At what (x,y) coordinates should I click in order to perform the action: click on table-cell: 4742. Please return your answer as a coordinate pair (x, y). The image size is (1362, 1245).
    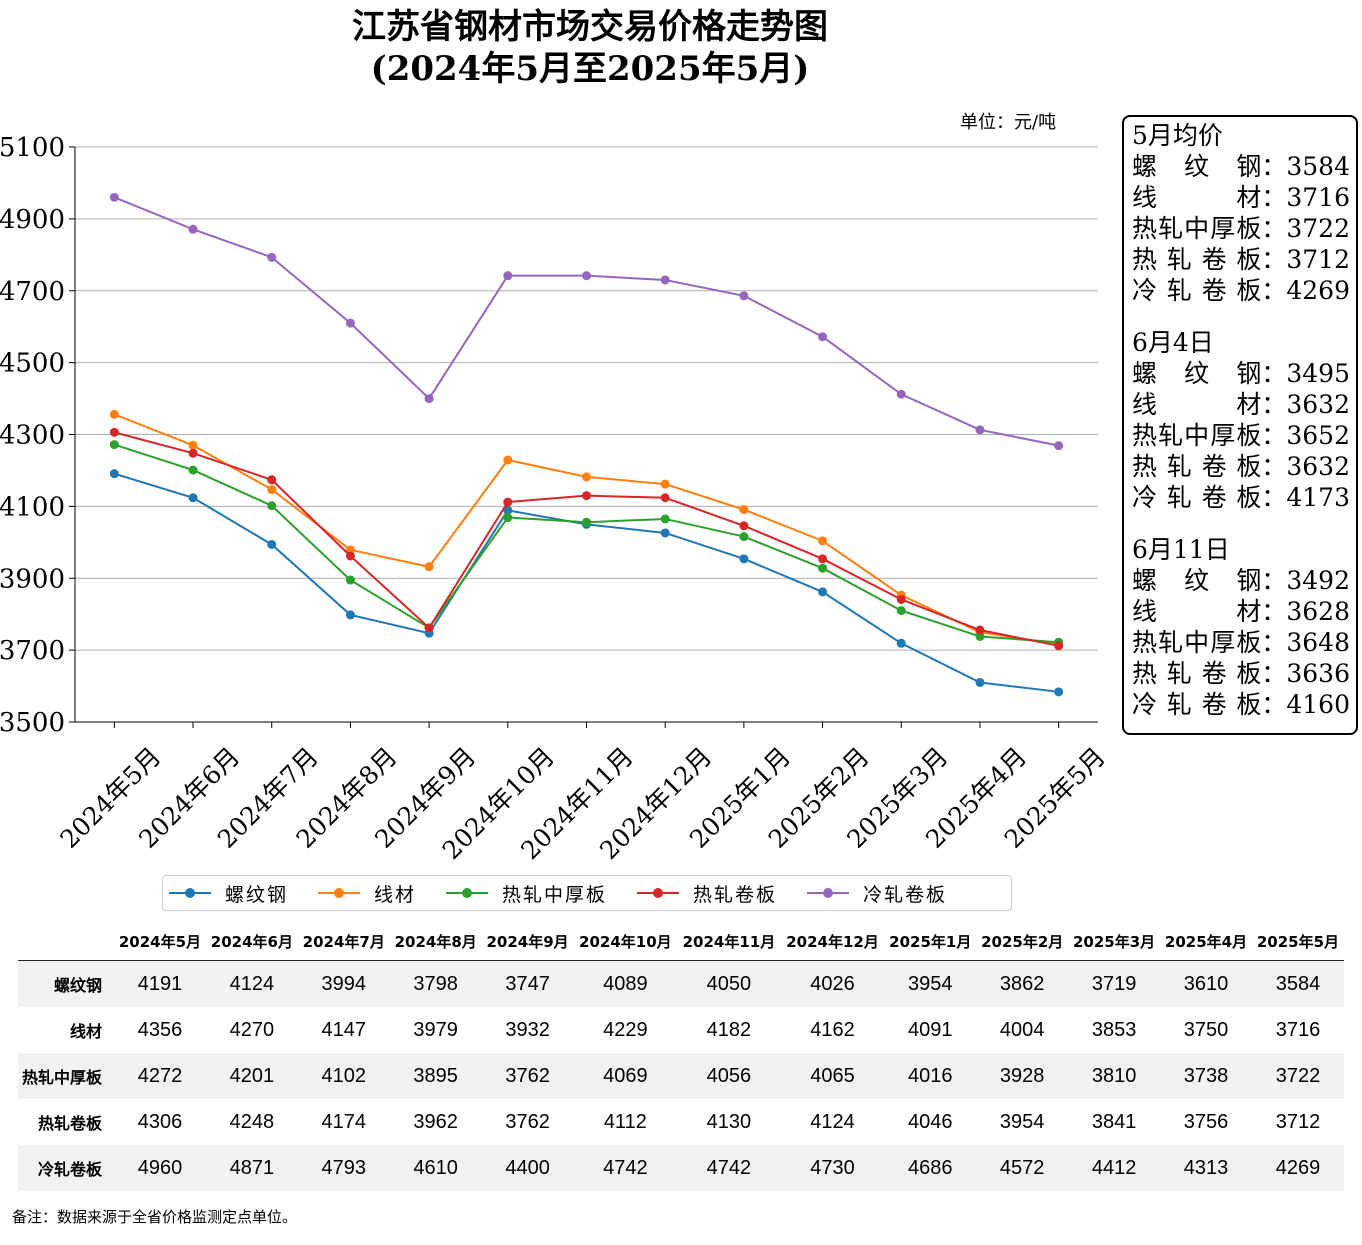
    Looking at the image, I should click on (729, 1168).